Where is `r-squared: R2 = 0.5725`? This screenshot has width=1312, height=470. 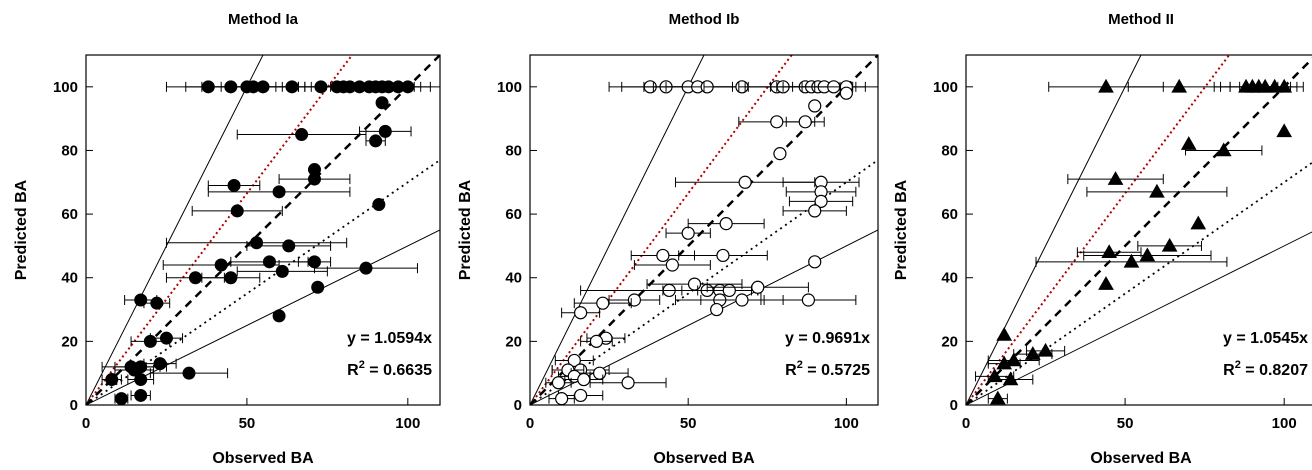
r-squared: R2 = 0.5725 is located at coordinates (827, 369).